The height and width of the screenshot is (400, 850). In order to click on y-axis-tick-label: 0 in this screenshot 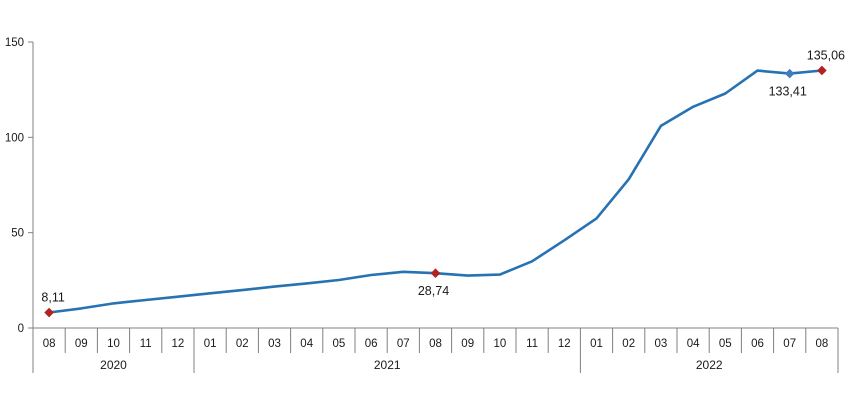, I will do `click(21, 329)`.